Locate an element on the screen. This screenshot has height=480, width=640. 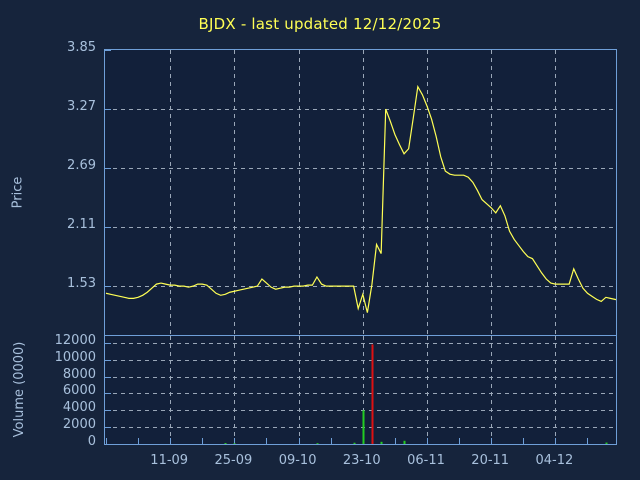
volume-axis-tick-label: 4000 is located at coordinates (79, 408).